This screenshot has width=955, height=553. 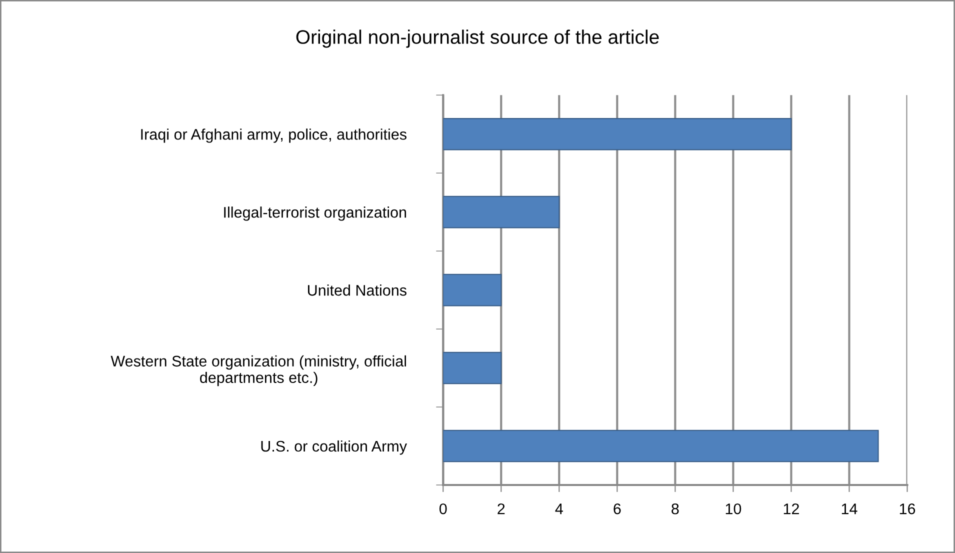 I want to click on x-tick-label: 10, so click(x=734, y=508).